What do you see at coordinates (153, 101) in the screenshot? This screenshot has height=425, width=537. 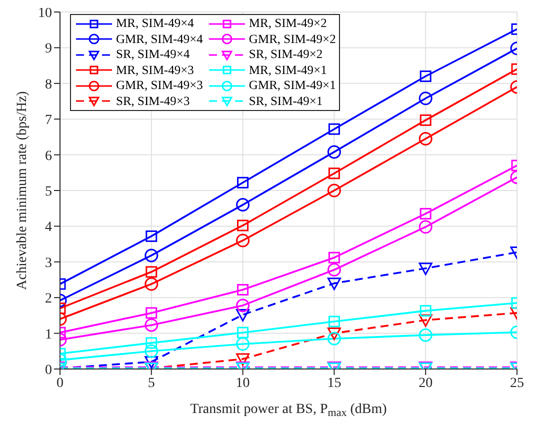 I see `legend-label: SR, SIM-49×3` at bounding box center [153, 101].